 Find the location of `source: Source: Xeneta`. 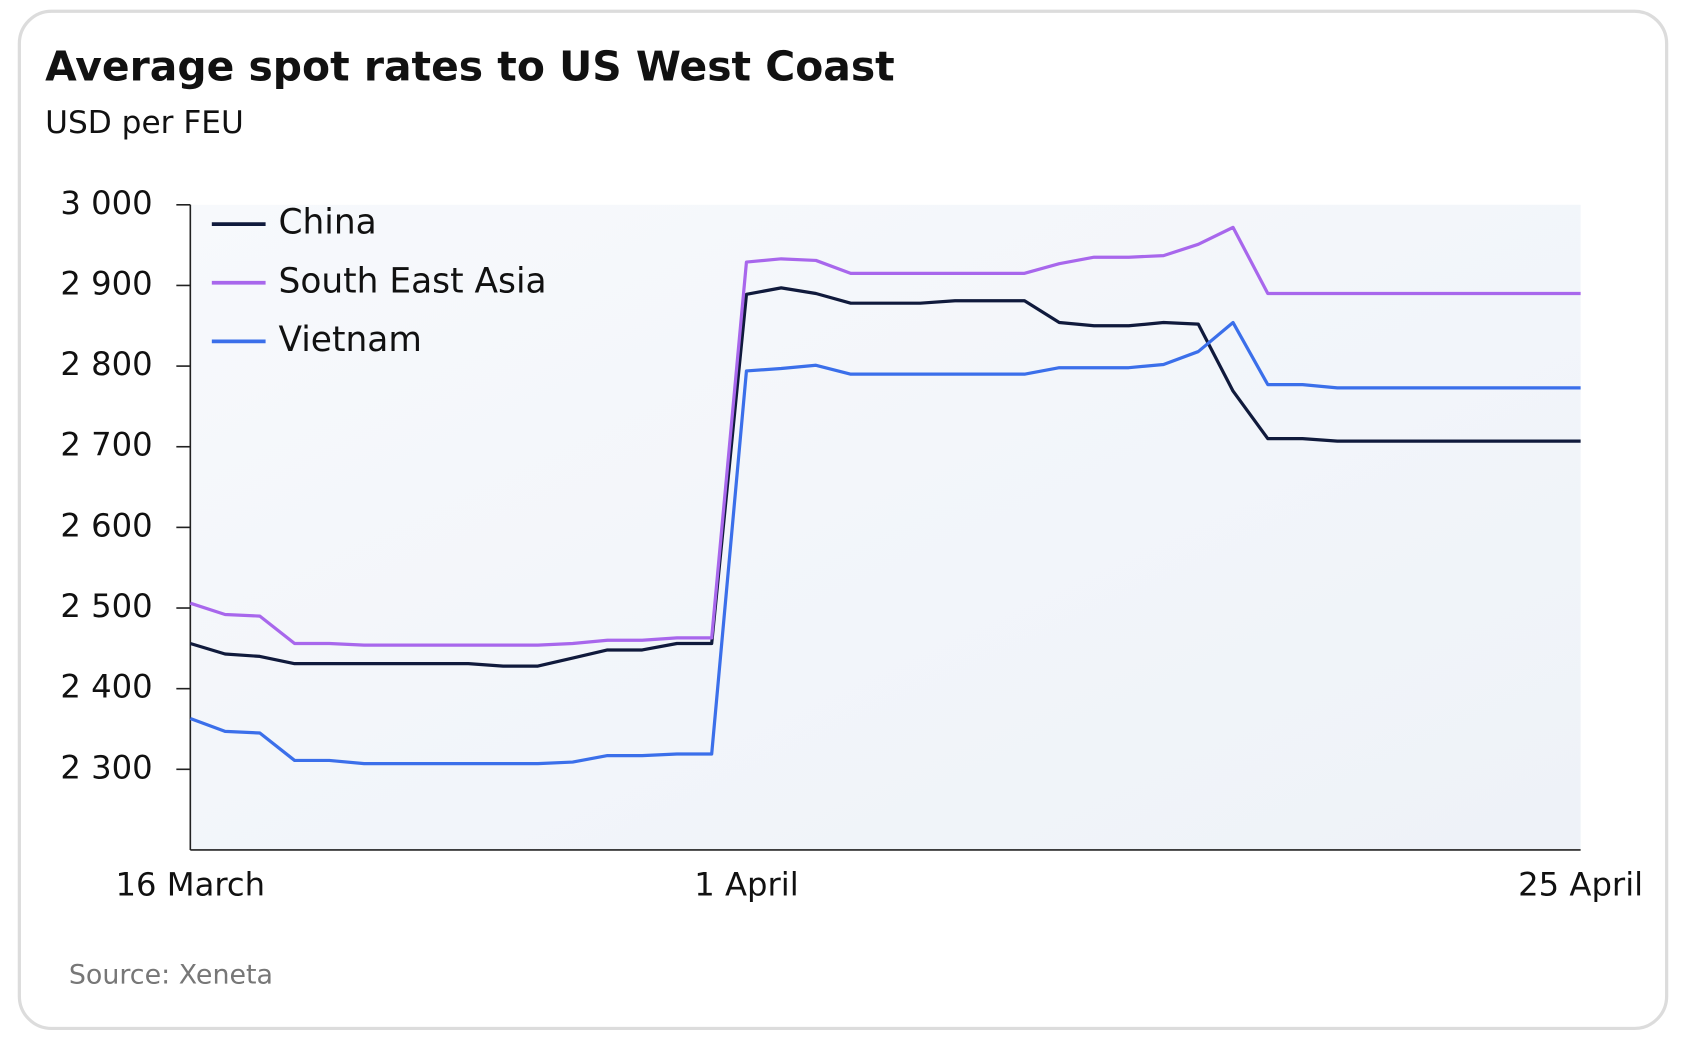

source: Source: Xeneta is located at coordinates (171, 974).